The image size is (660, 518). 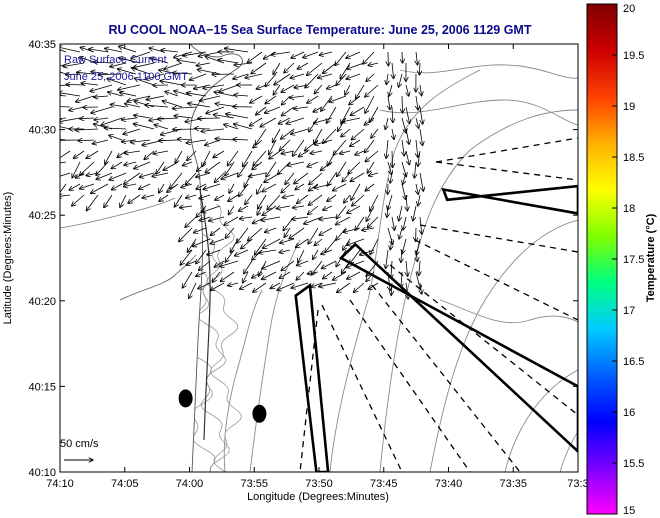 What do you see at coordinates (509, 199) in the screenshot?
I see `shipping-lane-ambrose-east-north` at bounding box center [509, 199].